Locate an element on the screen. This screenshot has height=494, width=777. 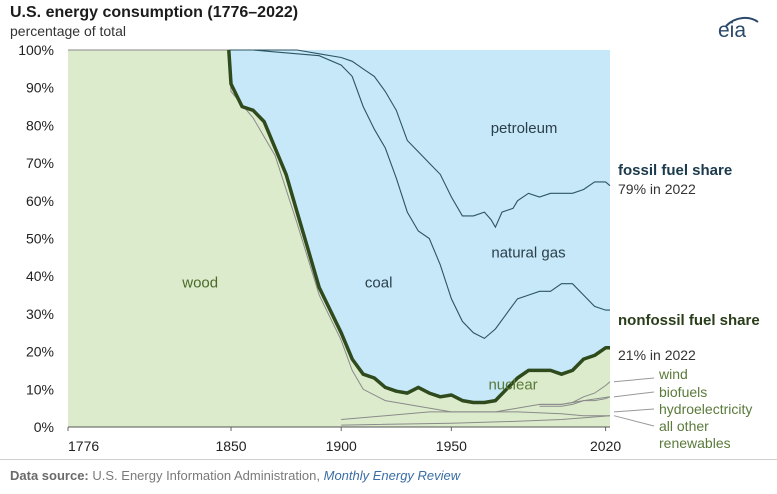
data-source-text: U.S. Energy Information Administration, is located at coordinates (206, 475).